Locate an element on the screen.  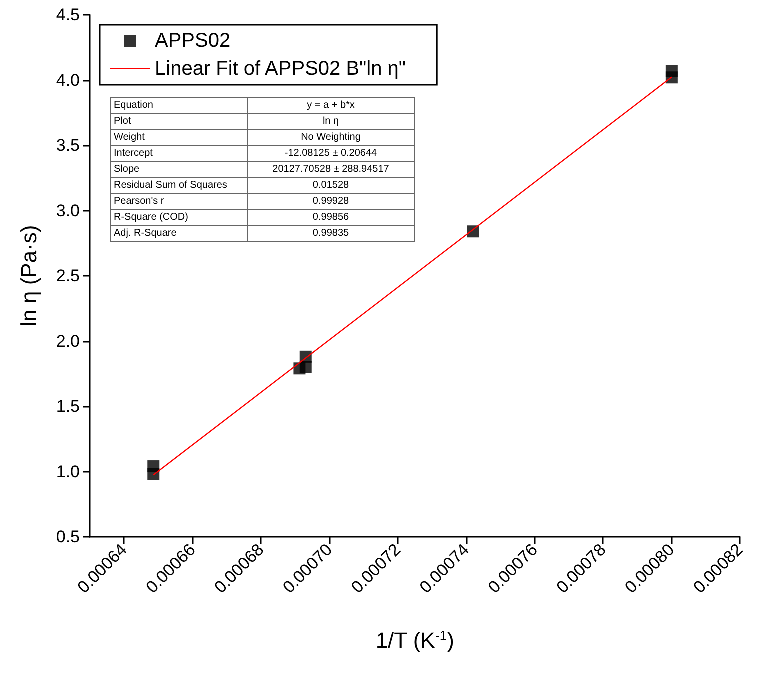
y-tick-label: 2.5 is located at coordinates (68, 276).